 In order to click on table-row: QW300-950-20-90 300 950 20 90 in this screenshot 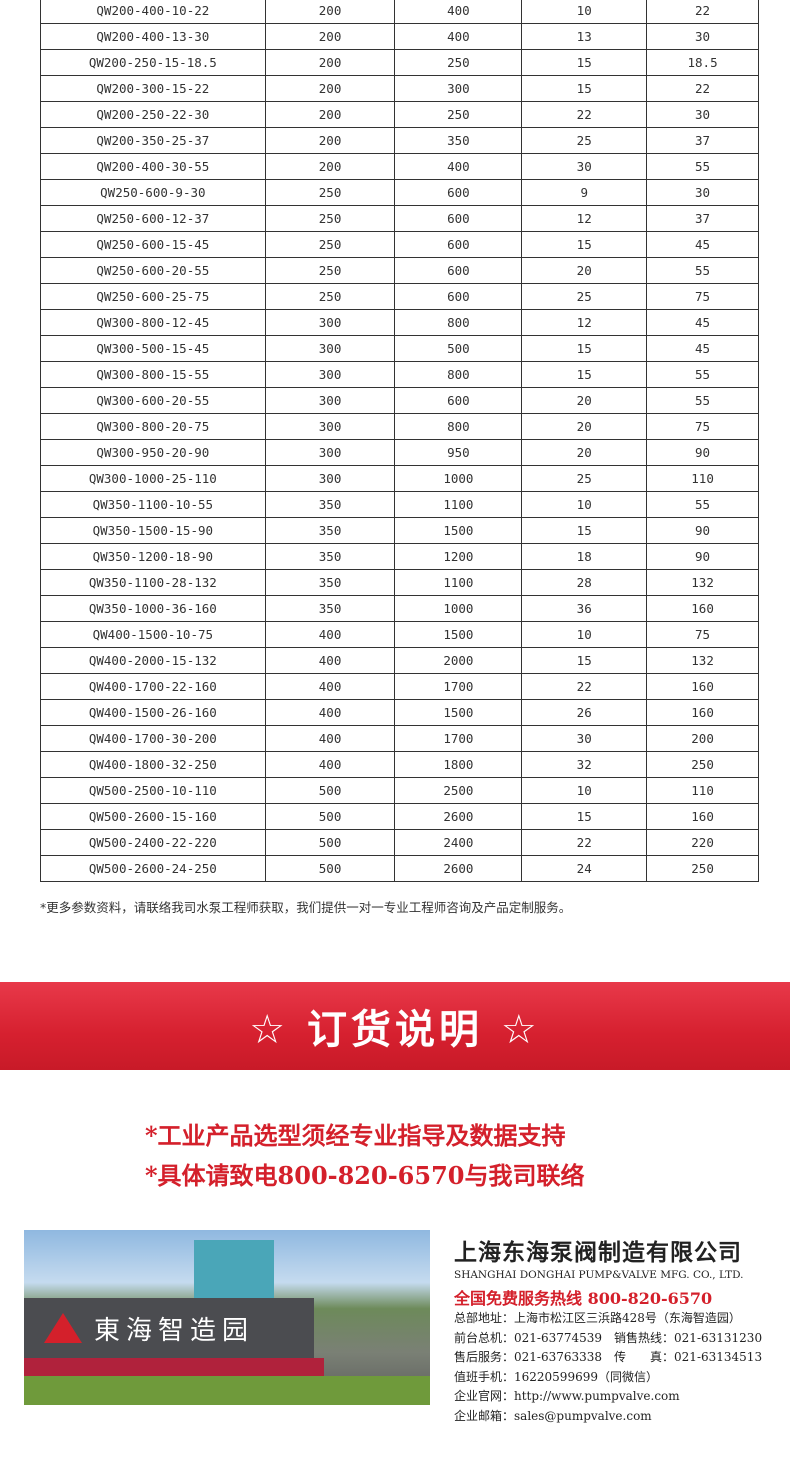, I will do `click(399, 452)`.